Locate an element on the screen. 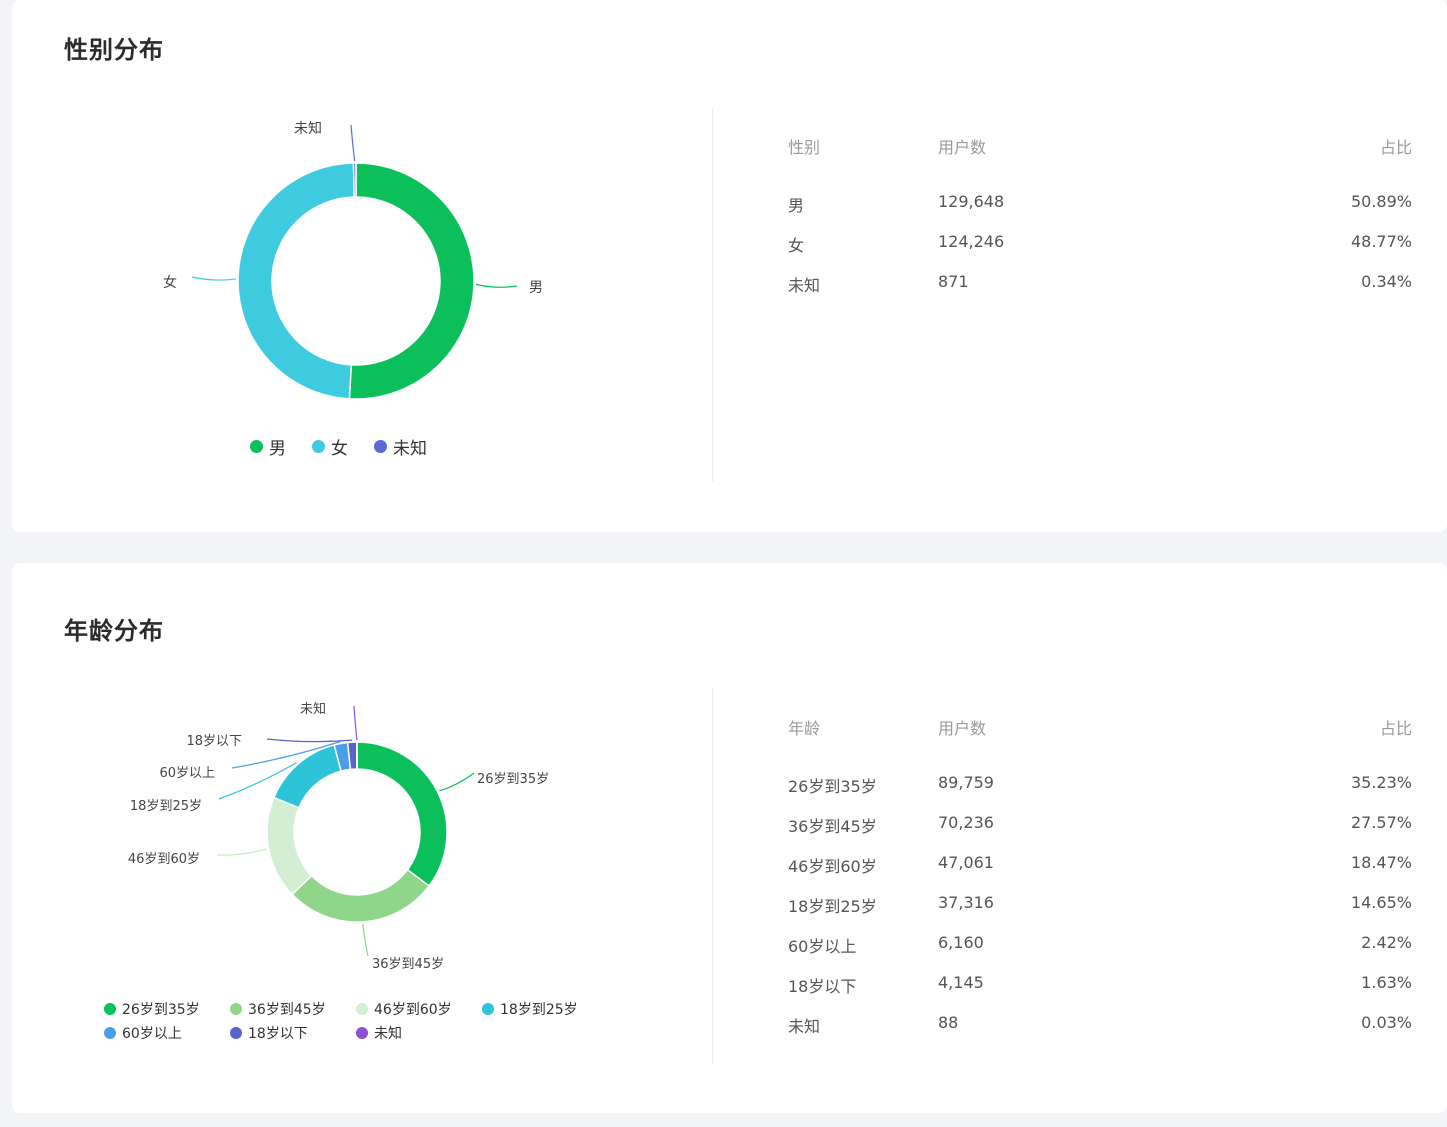 The image size is (1447, 1127). table-row: 未知 871 0.34% is located at coordinates (1100, 292).